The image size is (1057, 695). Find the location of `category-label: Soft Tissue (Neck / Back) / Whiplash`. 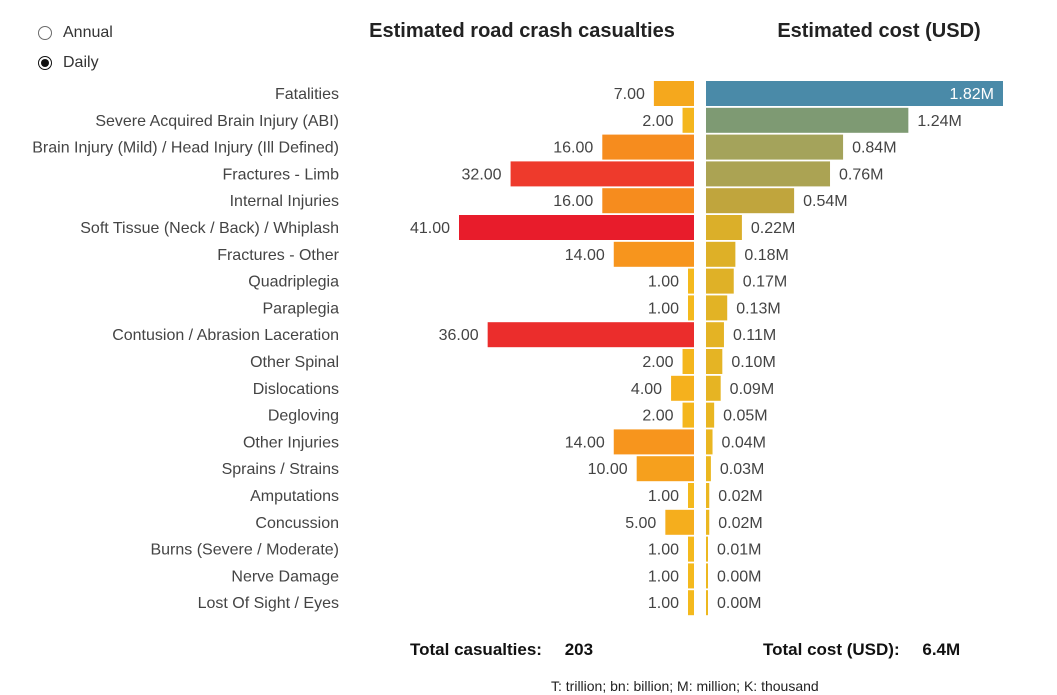

category-label: Soft Tissue (Neck / Back) / Whiplash is located at coordinates (209, 228).